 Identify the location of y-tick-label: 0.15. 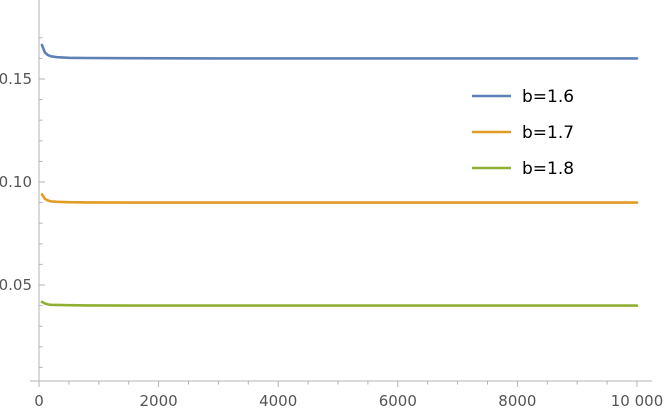
(16, 79).